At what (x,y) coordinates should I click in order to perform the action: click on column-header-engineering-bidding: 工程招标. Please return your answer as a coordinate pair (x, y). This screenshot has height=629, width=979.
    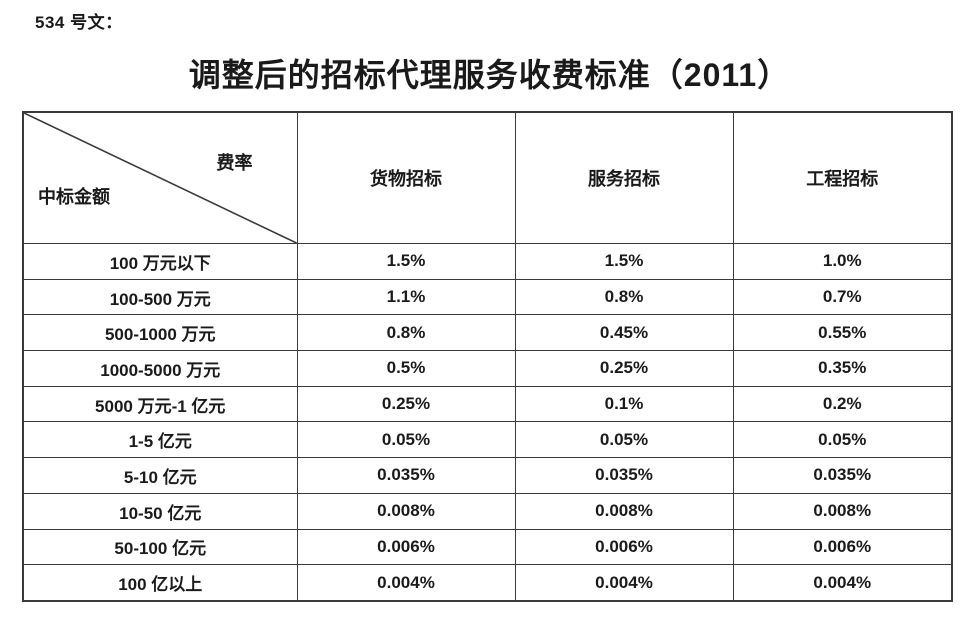
    Looking at the image, I should click on (842, 177).